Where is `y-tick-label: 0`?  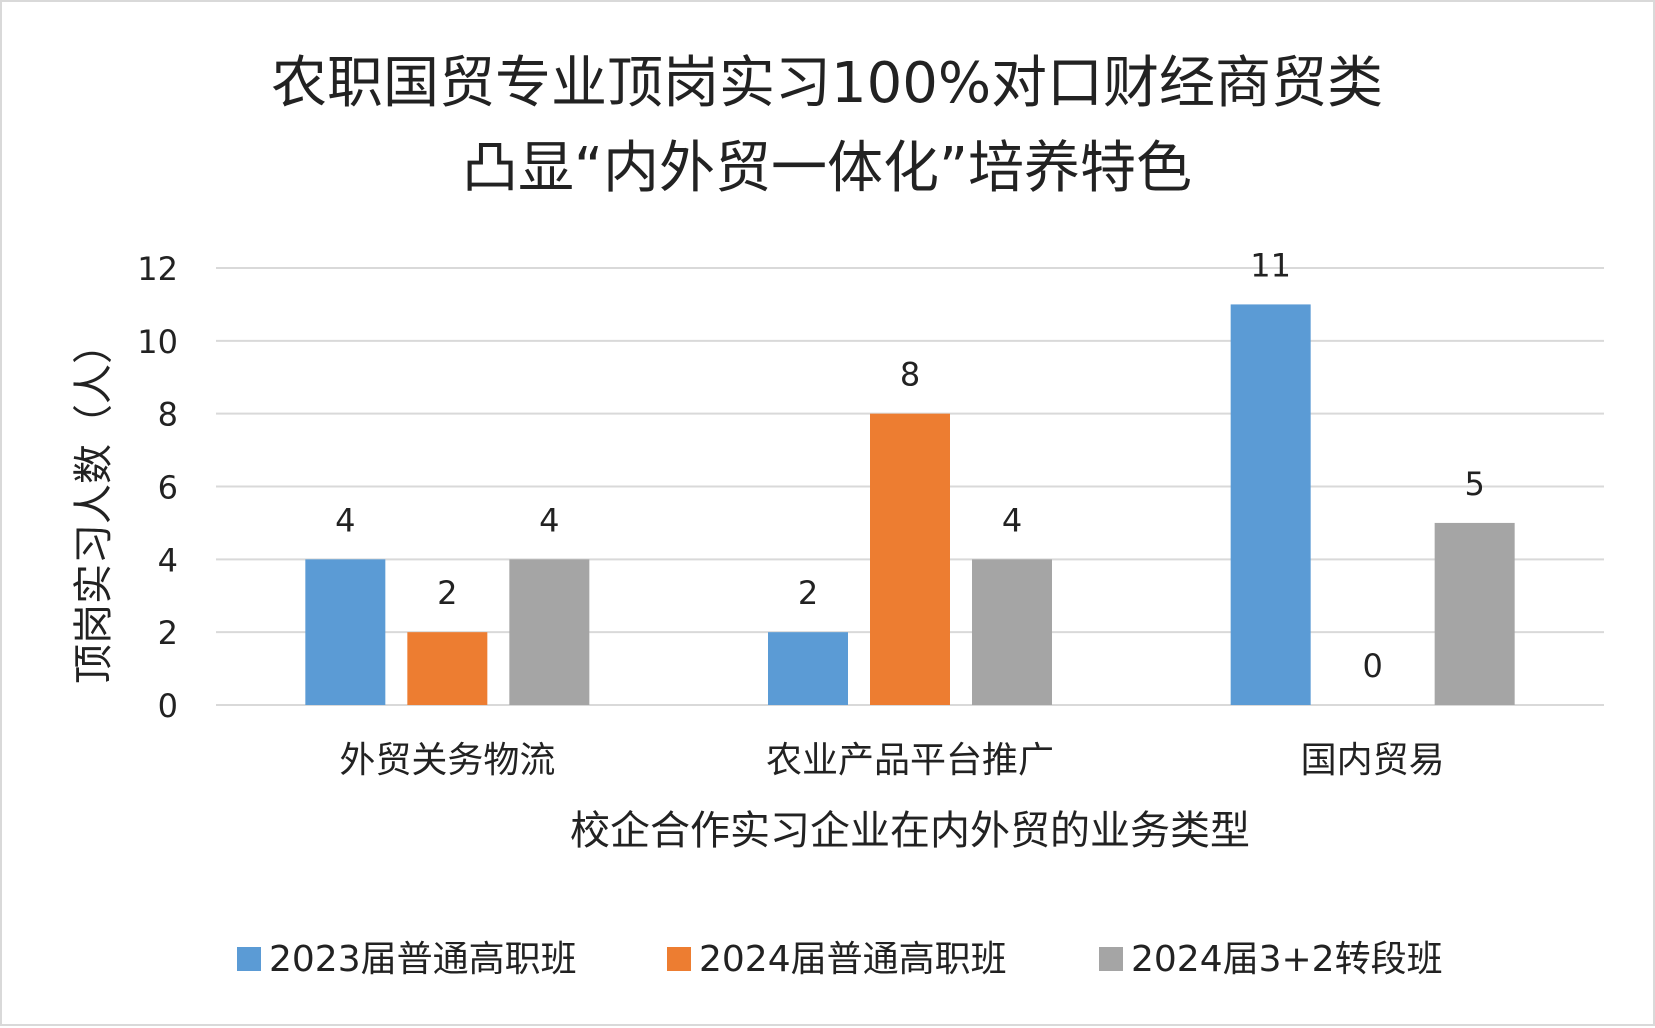 y-tick-label: 0 is located at coordinates (168, 706).